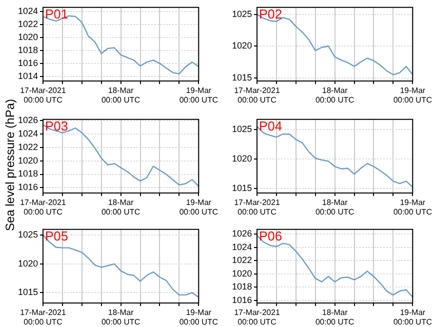 The width and height of the screenshot is (434, 327). What do you see at coordinates (270, 126) in the screenshot?
I see `annotation: P04` at bounding box center [270, 126].